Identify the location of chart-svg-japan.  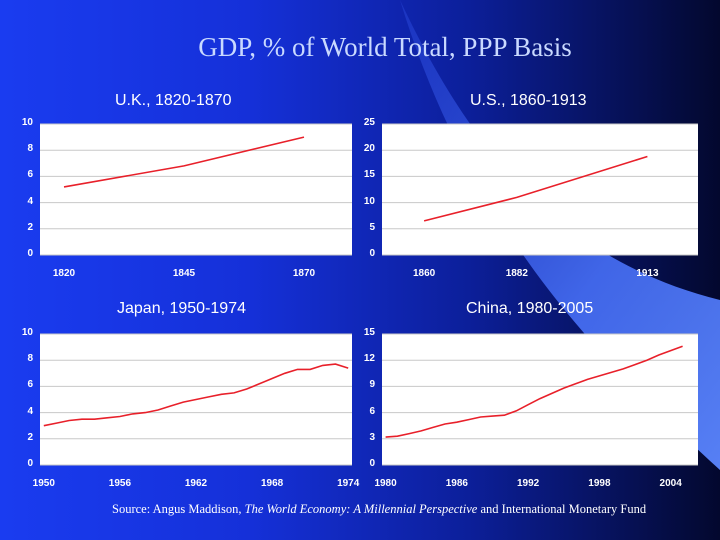
(196, 399).